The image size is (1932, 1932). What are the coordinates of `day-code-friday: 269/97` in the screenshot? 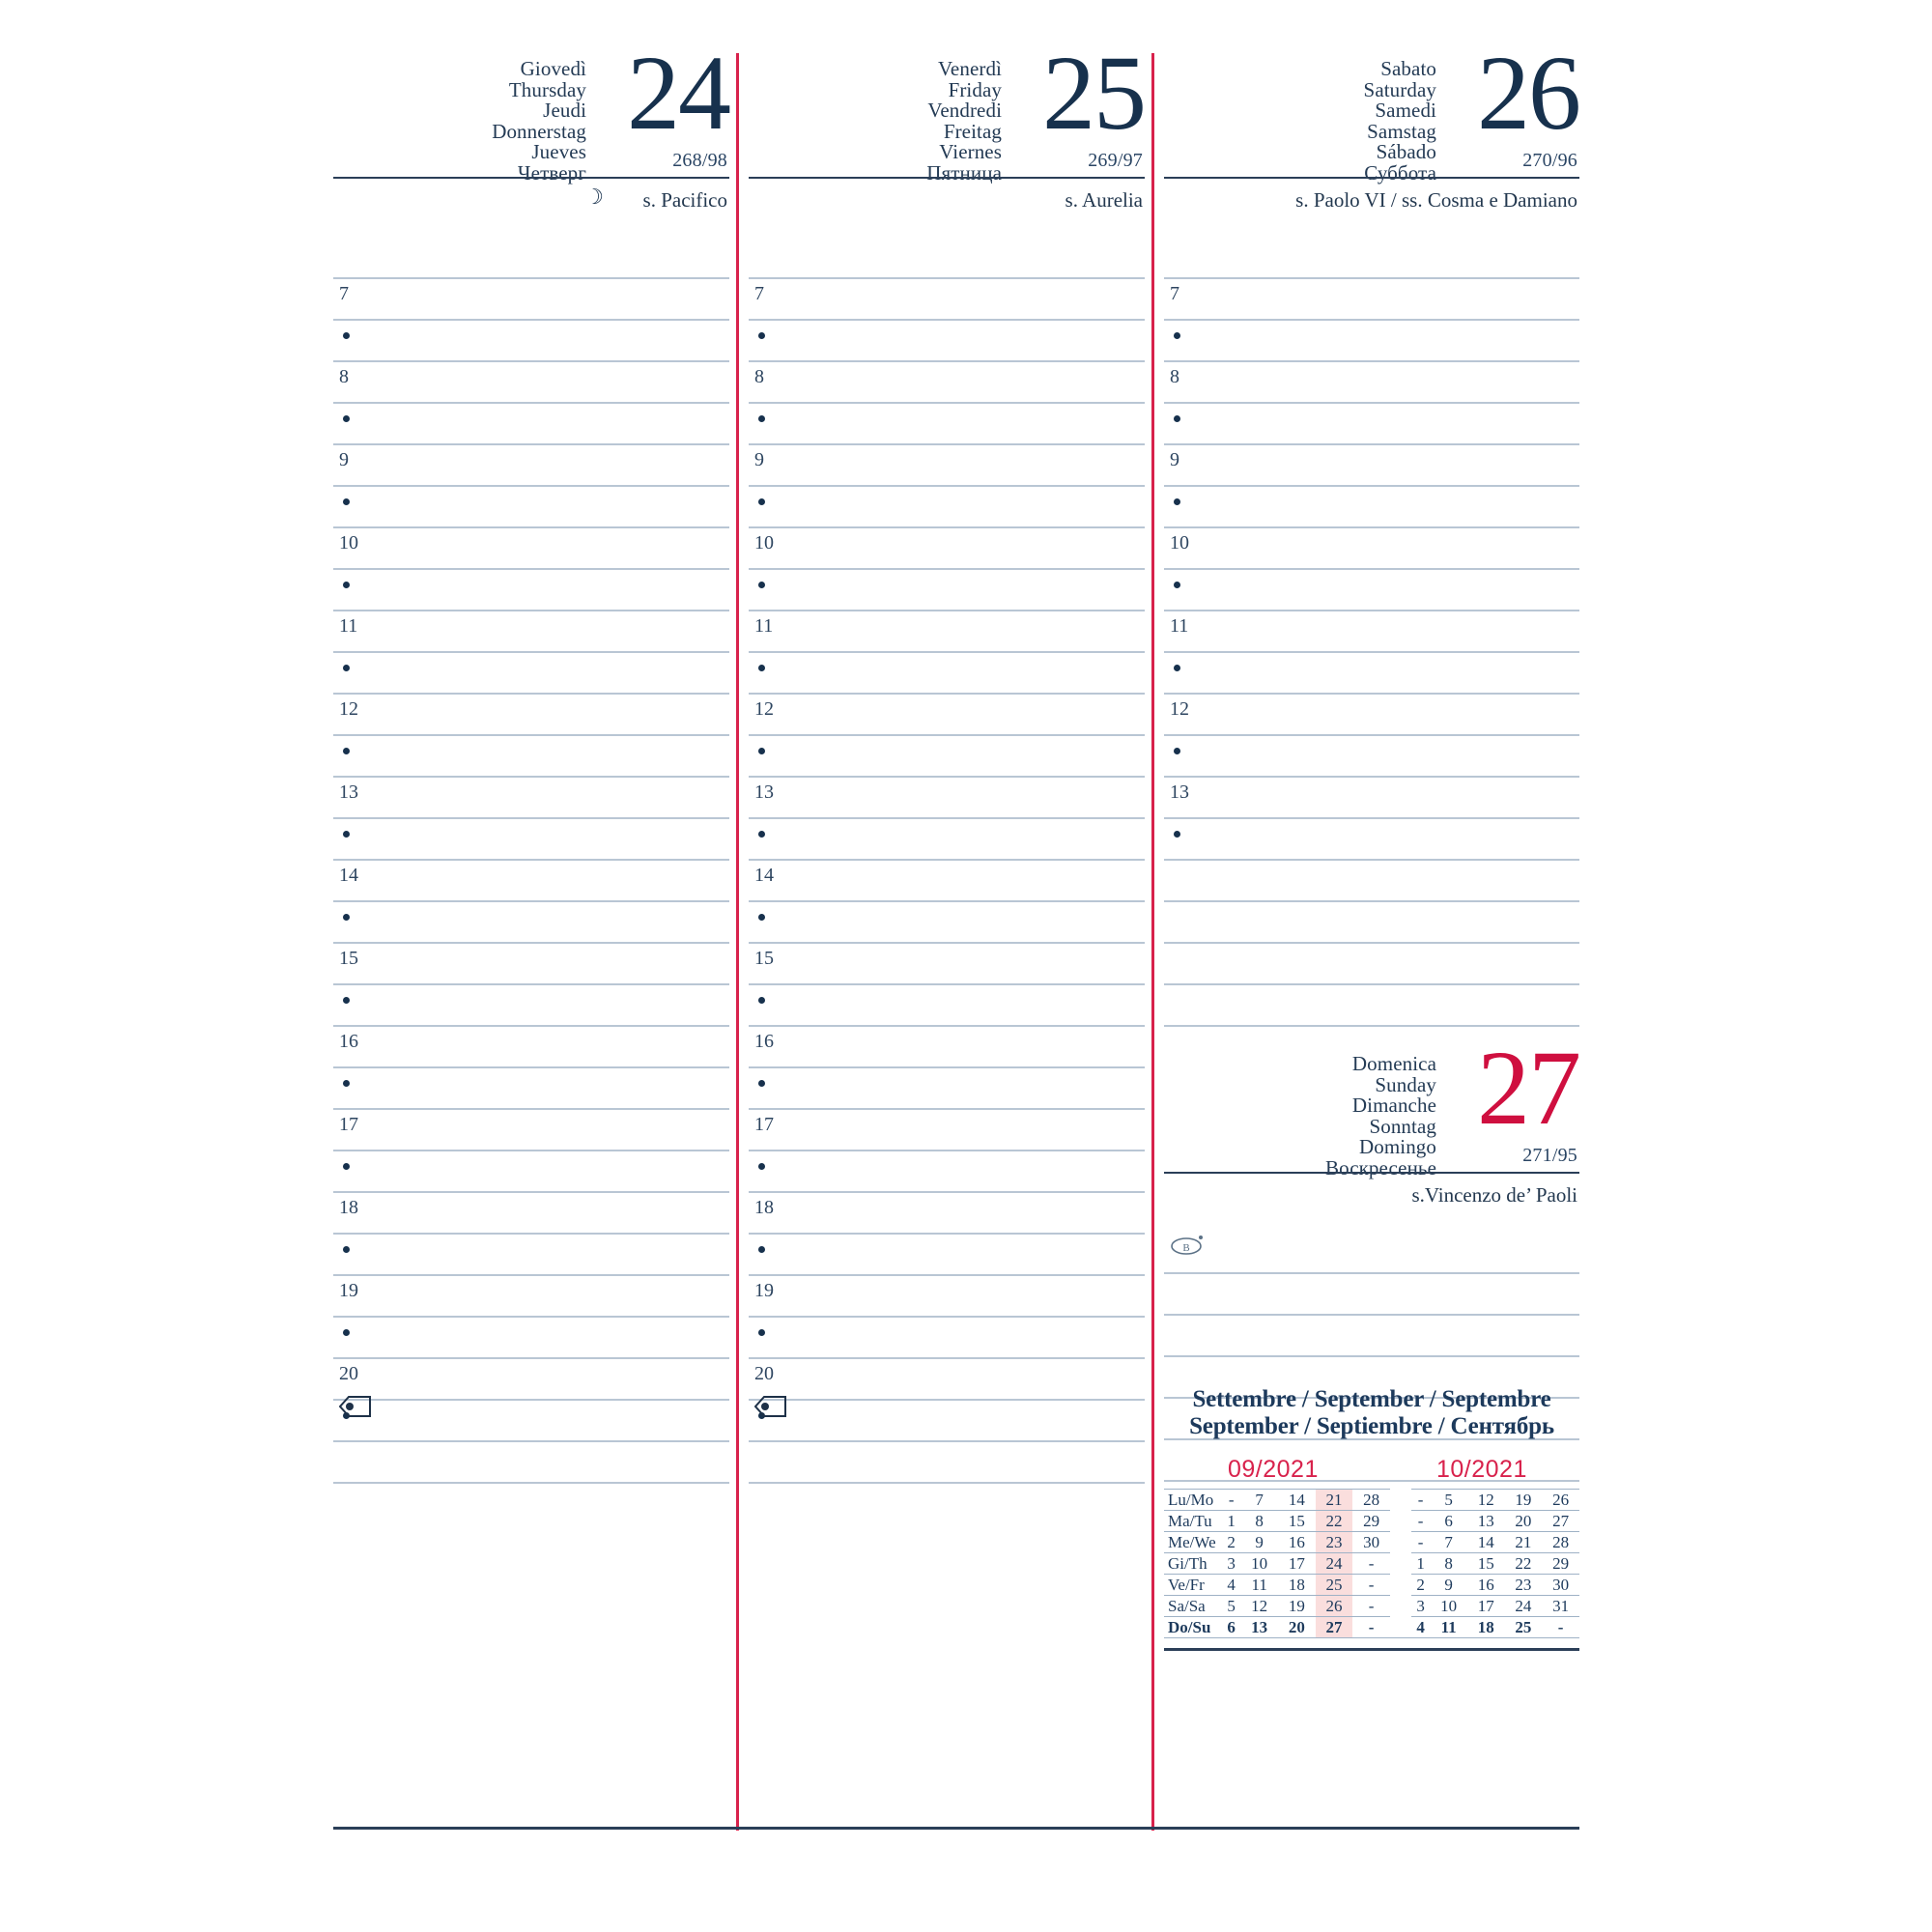 It's located at (1115, 160).